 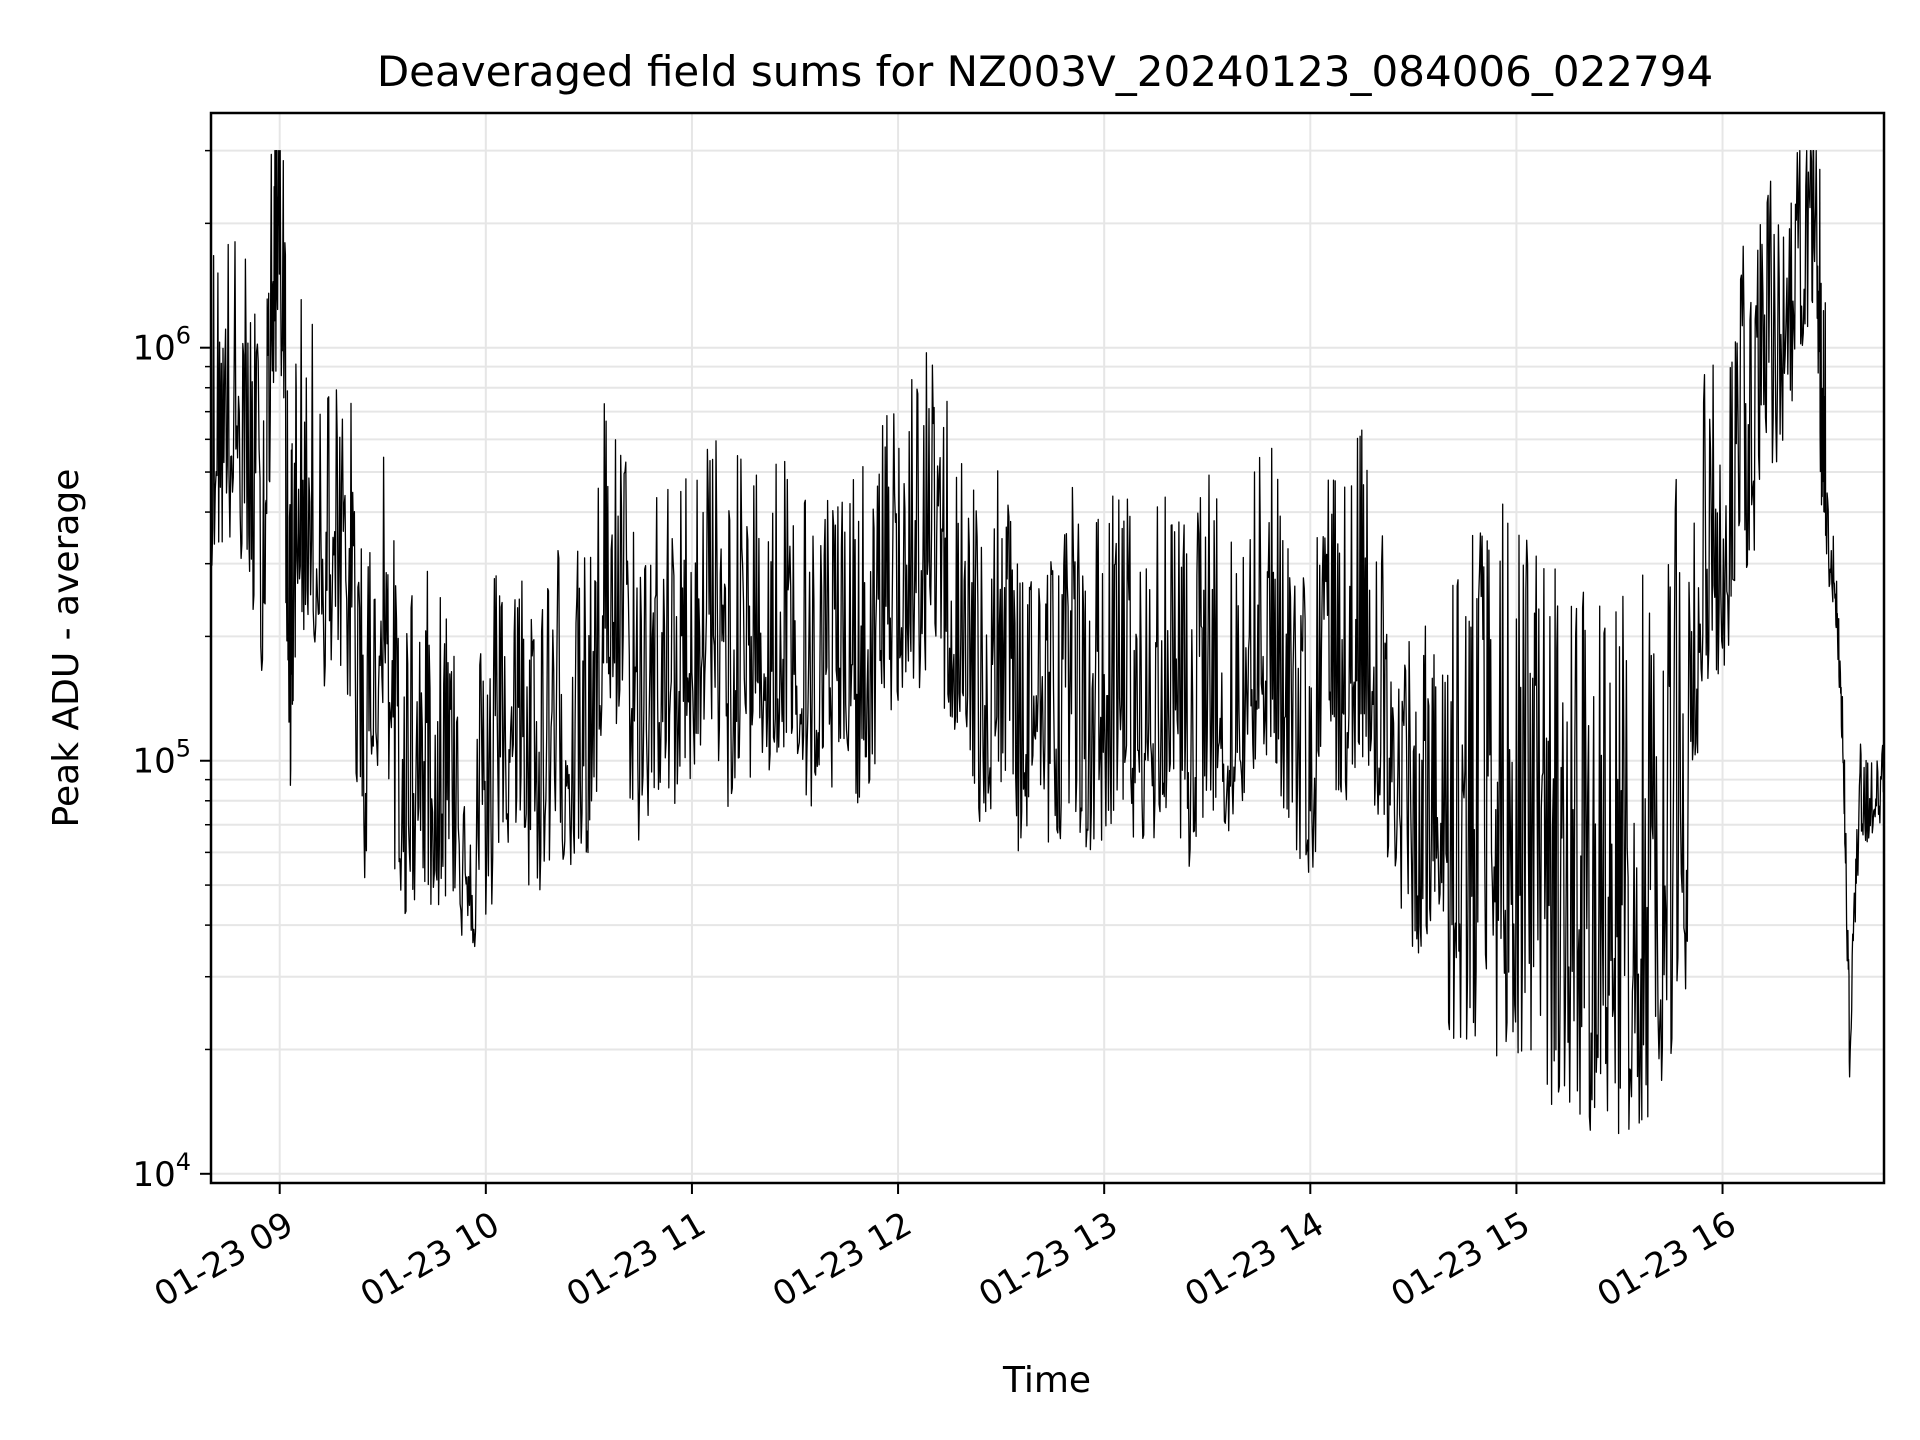 I want to click on x-axis-label: Time, so click(x=1046, y=1380).